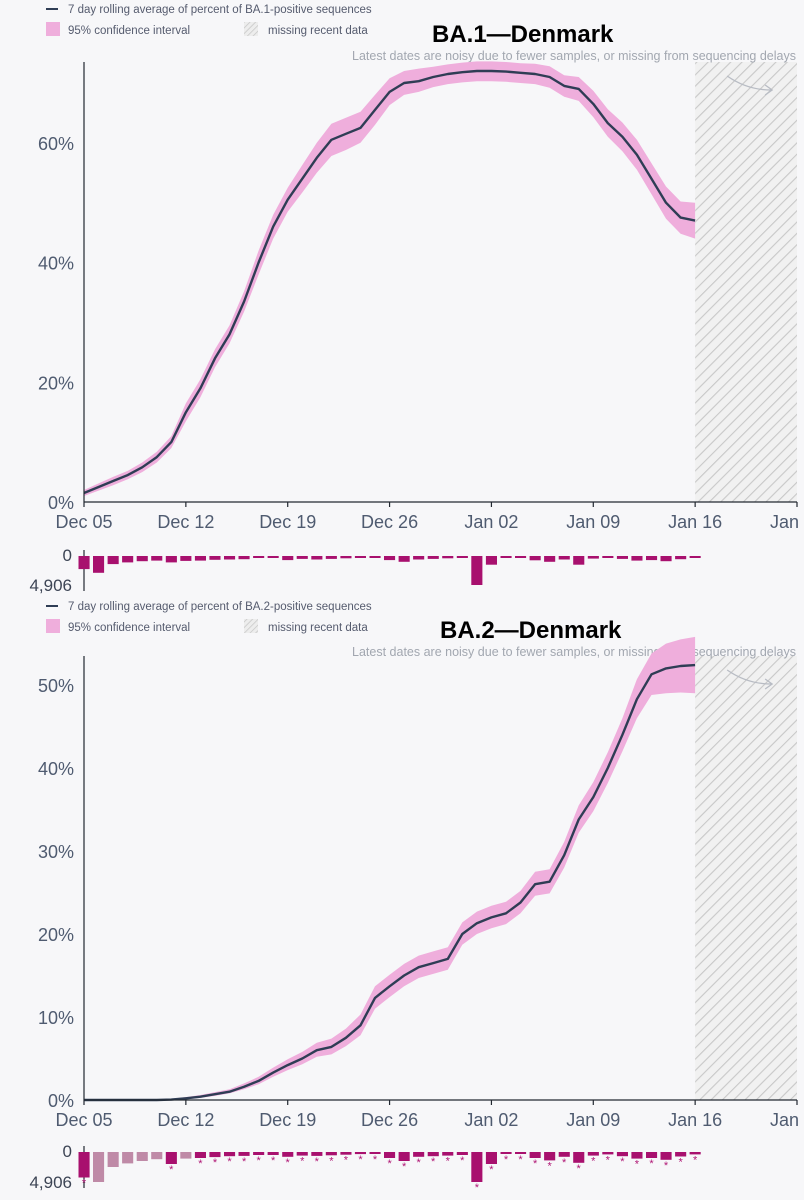  What do you see at coordinates (56, 852) in the screenshot?
I see `y-tick-label: 30%` at bounding box center [56, 852].